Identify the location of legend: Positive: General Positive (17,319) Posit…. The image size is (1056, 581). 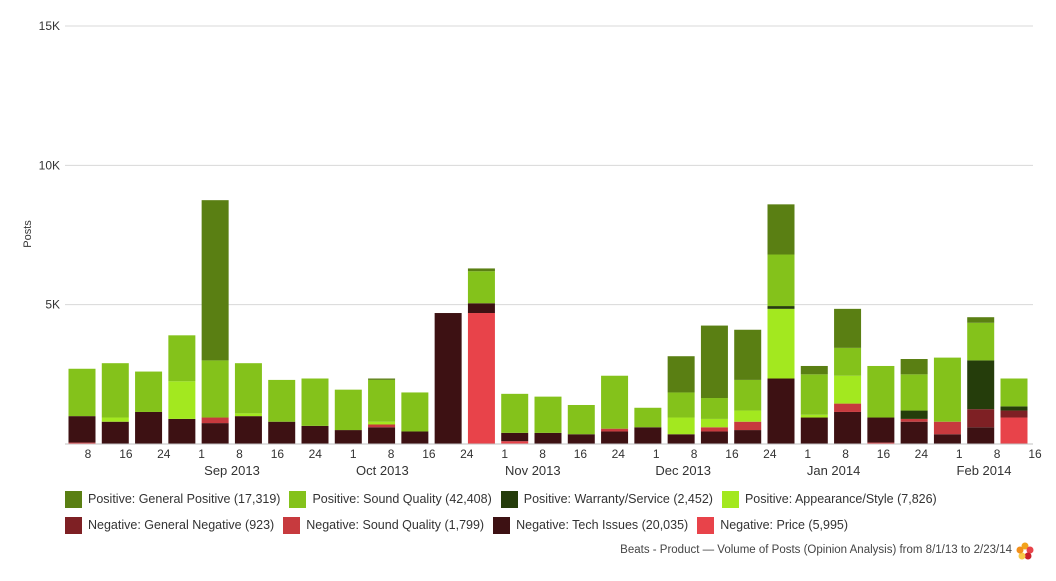
(515, 512).